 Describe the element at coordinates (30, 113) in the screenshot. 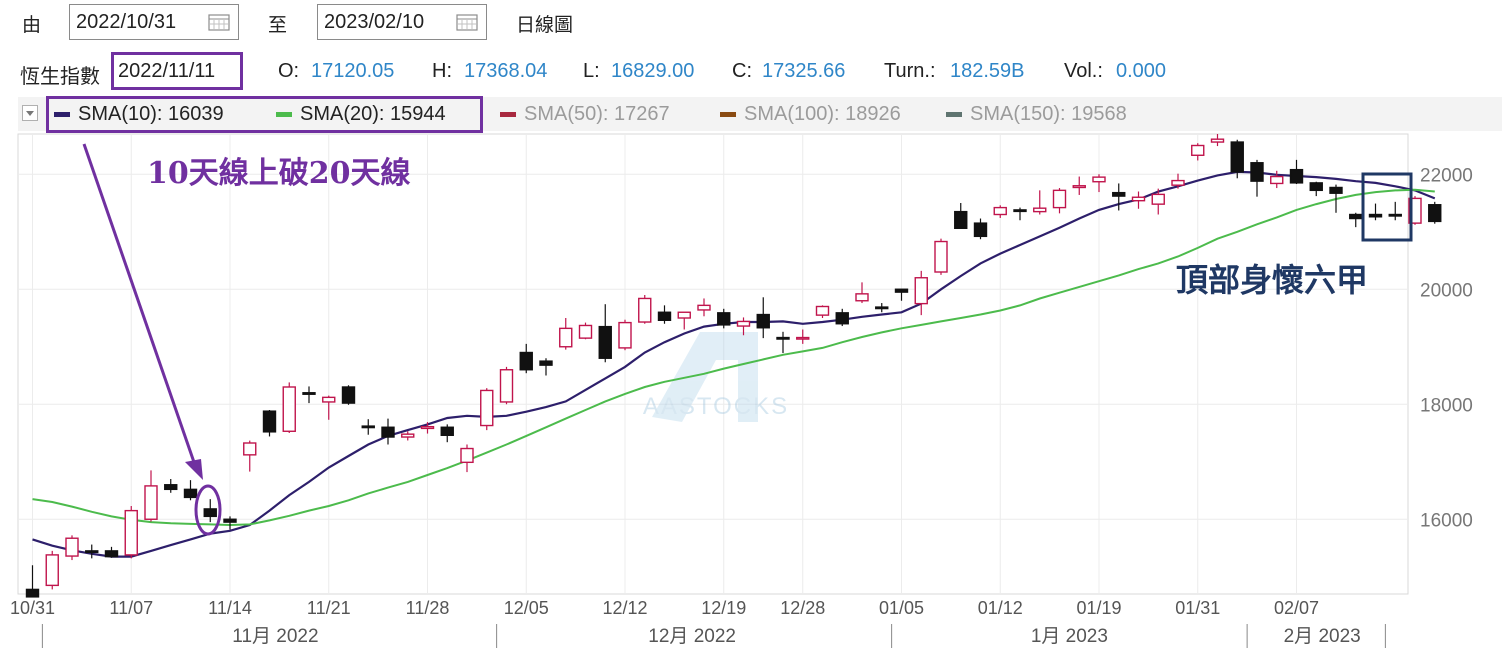

I see `legend-dropdown-button` at that location.